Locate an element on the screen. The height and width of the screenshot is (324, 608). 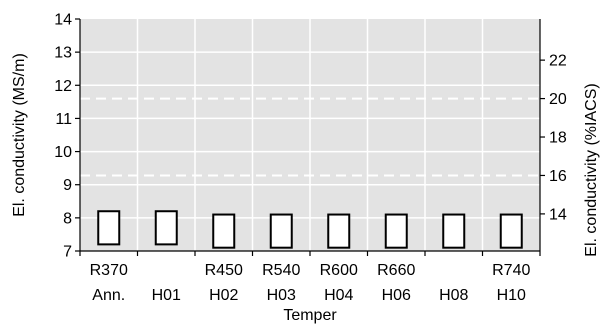
y2-tick-label: 20 is located at coordinates (558, 99).